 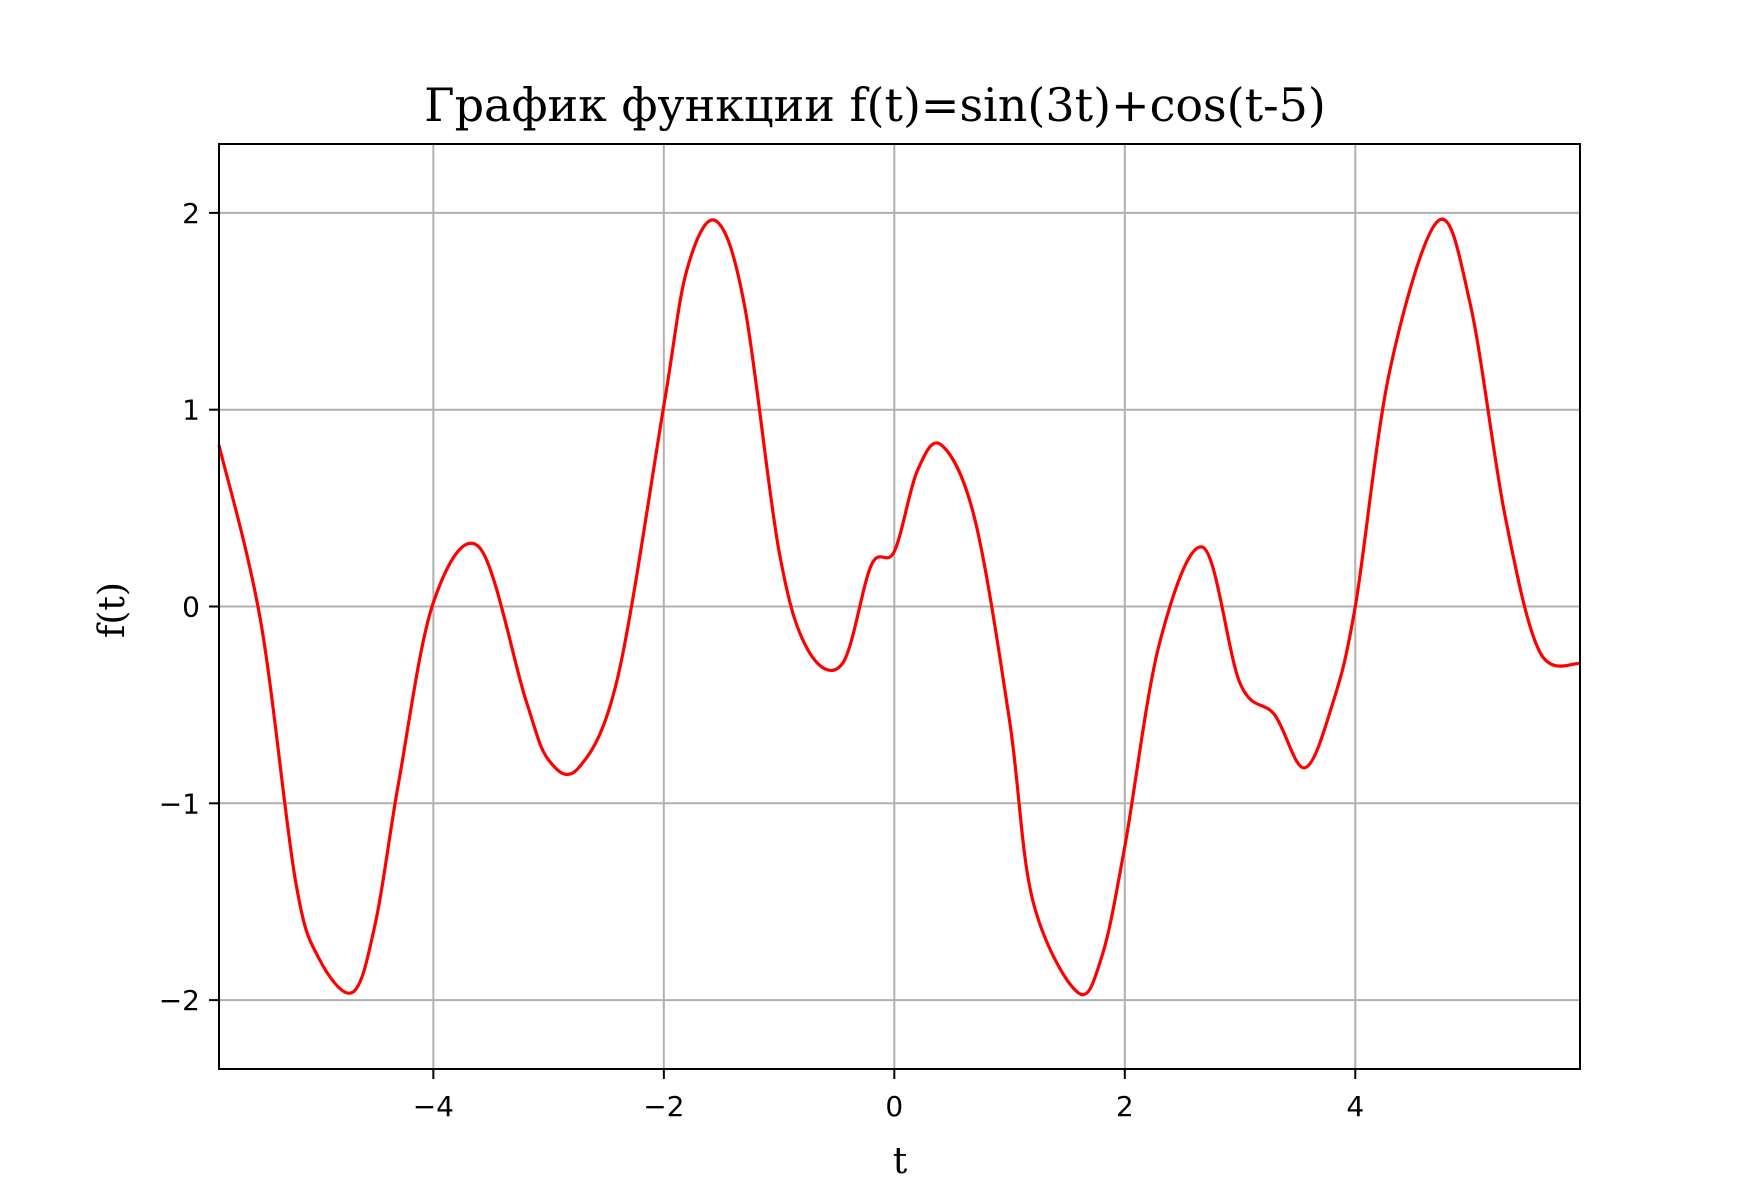 I want to click on y-tick-label: −2, so click(x=179, y=1000).